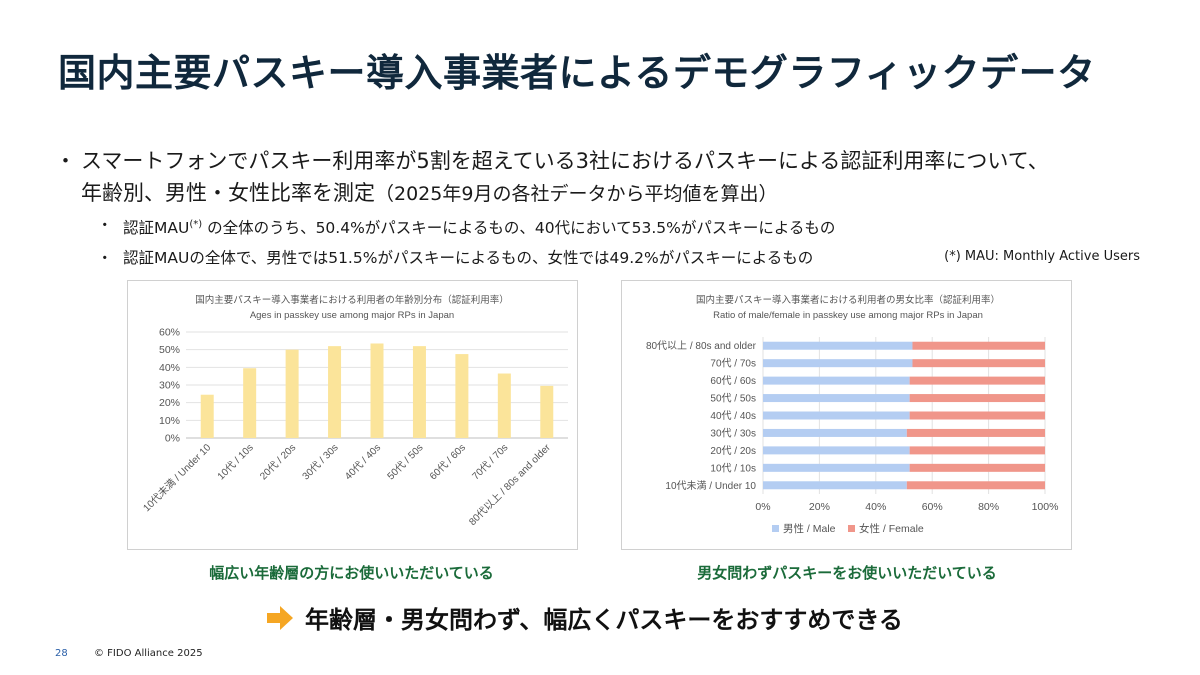 The height and width of the screenshot is (675, 1200). I want to click on conclusion: 年齢層・男女問わず、幅広くパスキーをおすすめできる, so click(584, 617).